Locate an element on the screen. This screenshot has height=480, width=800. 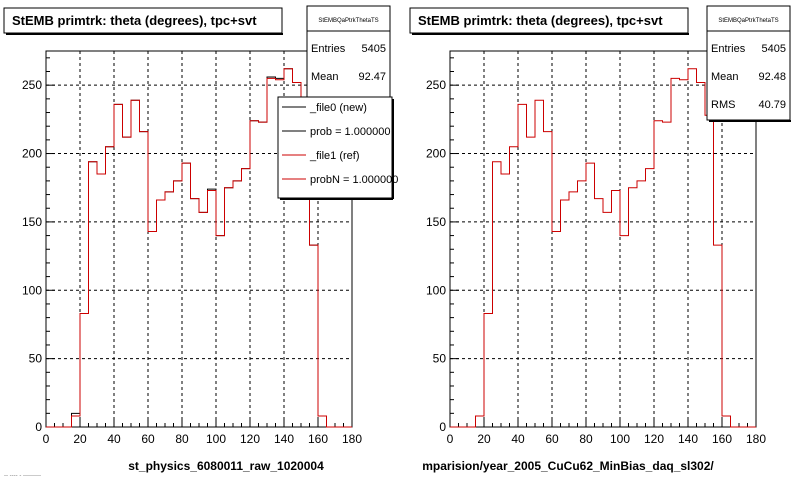
footer-text: -- ---- - --------- is located at coordinates (22, 476).